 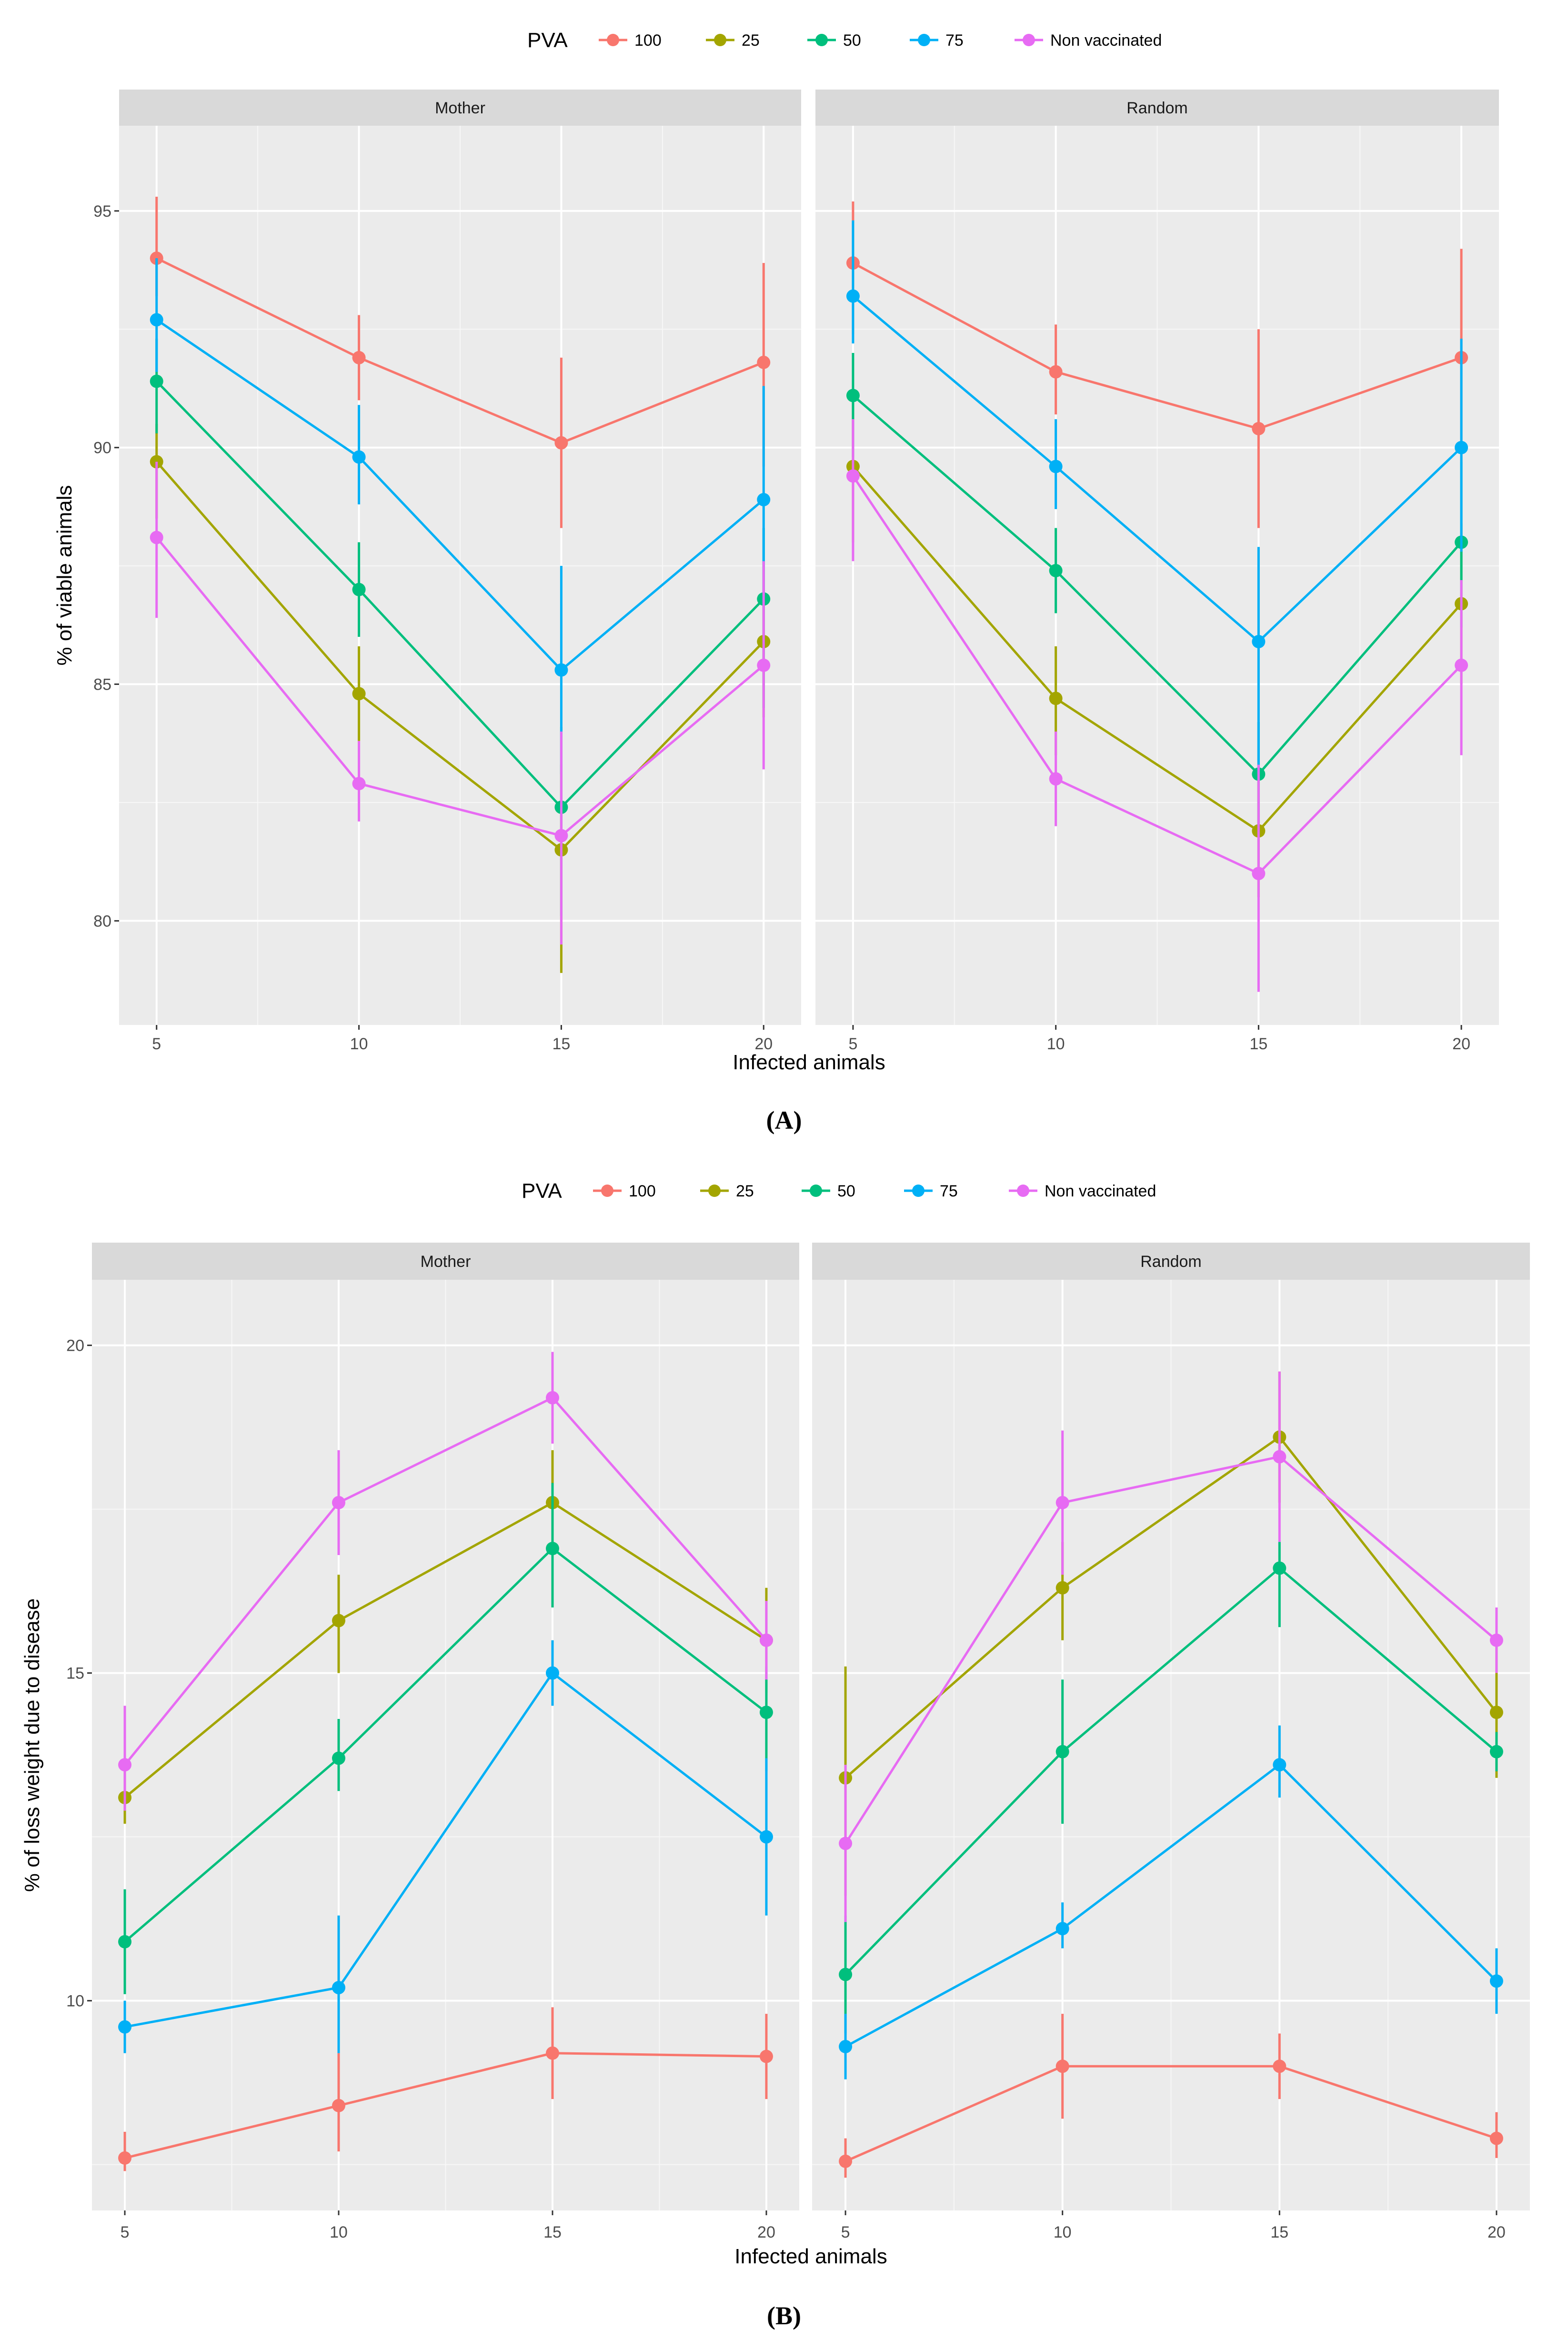 I want to click on facet-strip-label: Mother, so click(x=446, y=1262).